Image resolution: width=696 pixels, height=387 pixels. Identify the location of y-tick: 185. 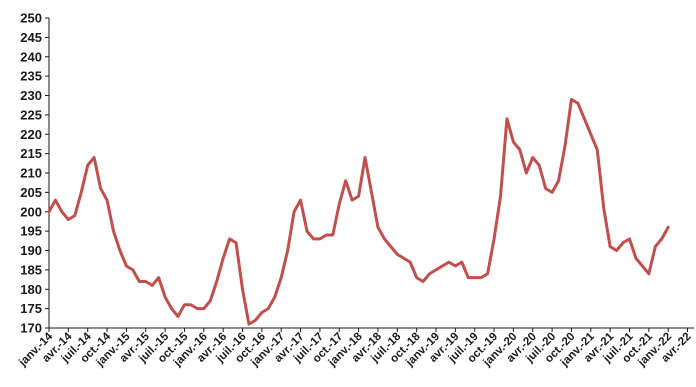
(34, 269).